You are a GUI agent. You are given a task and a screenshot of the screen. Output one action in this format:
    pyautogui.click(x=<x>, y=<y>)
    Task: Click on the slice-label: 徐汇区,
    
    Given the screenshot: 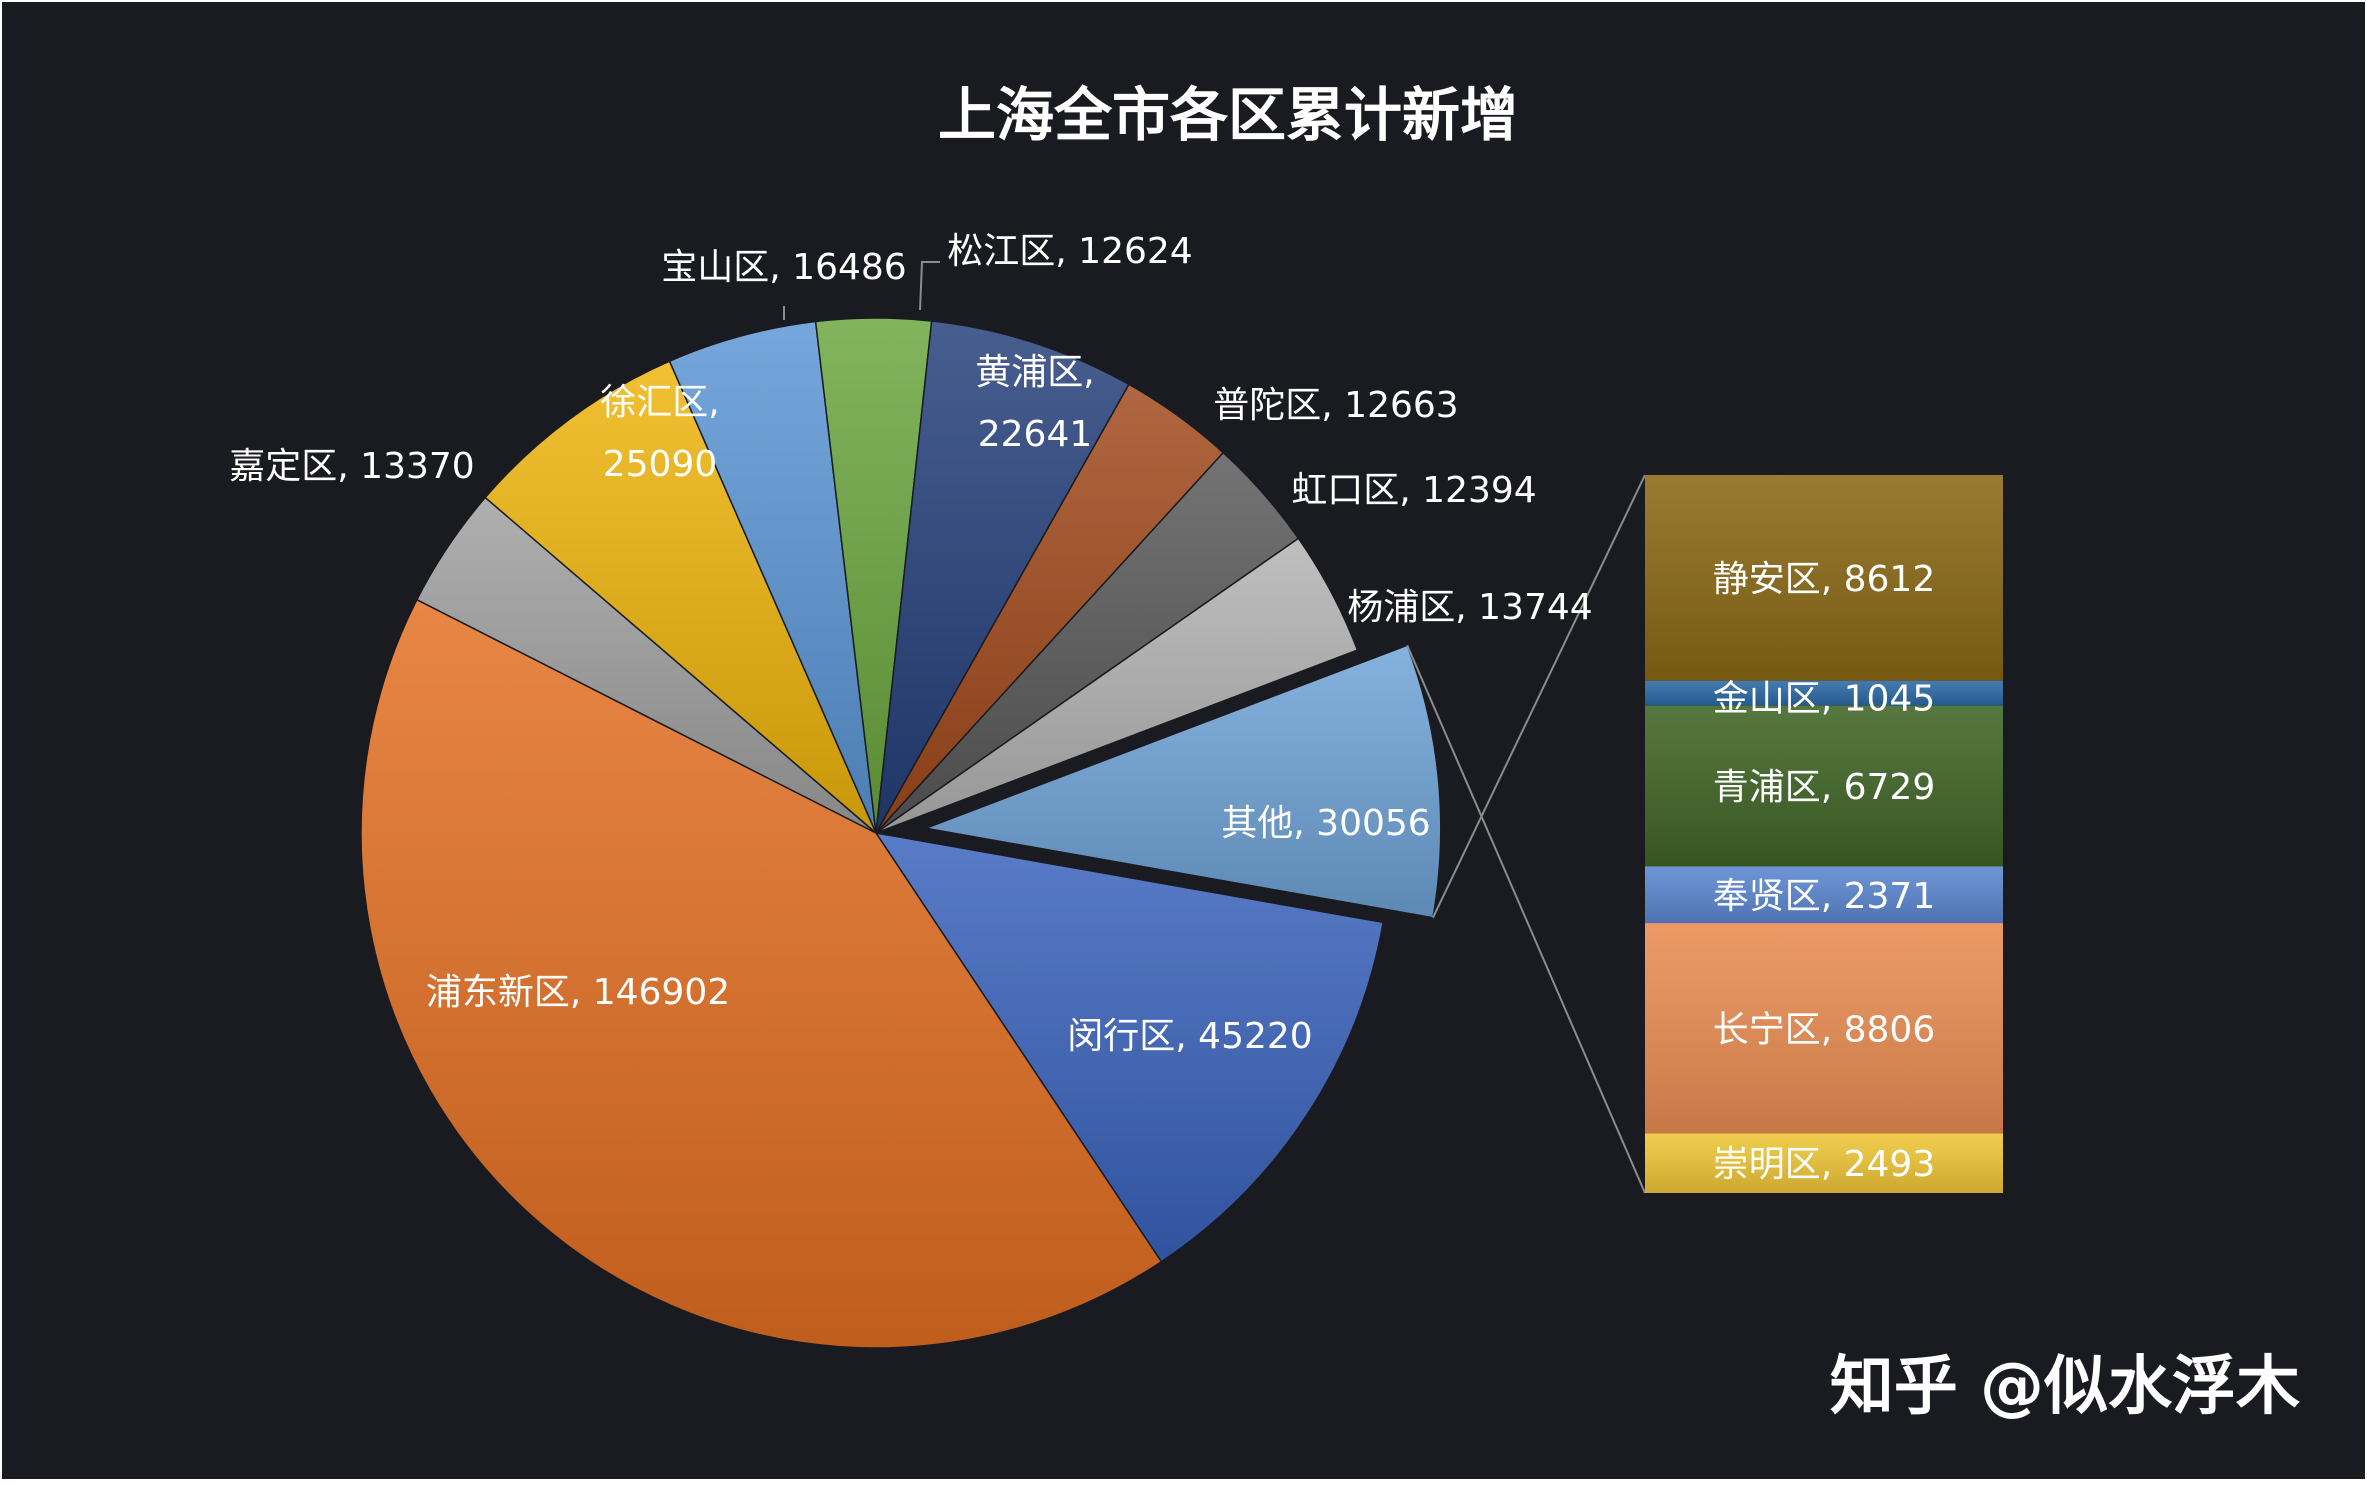 What is the action you would take?
    pyautogui.click(x=659, y=402)
    